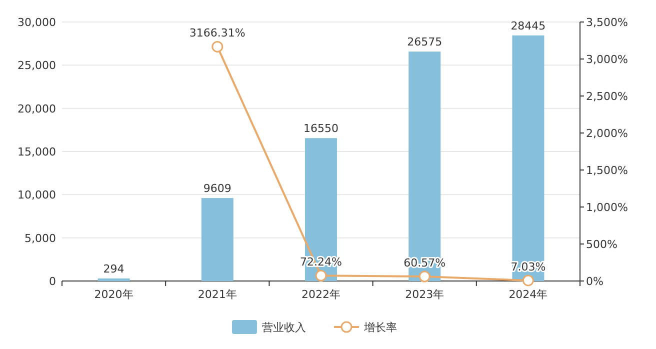  What do you see at coordinates (607, 133) in the screenshot?
I see `y2-tick-label: 2,000%` at bounding box center [607, 133].